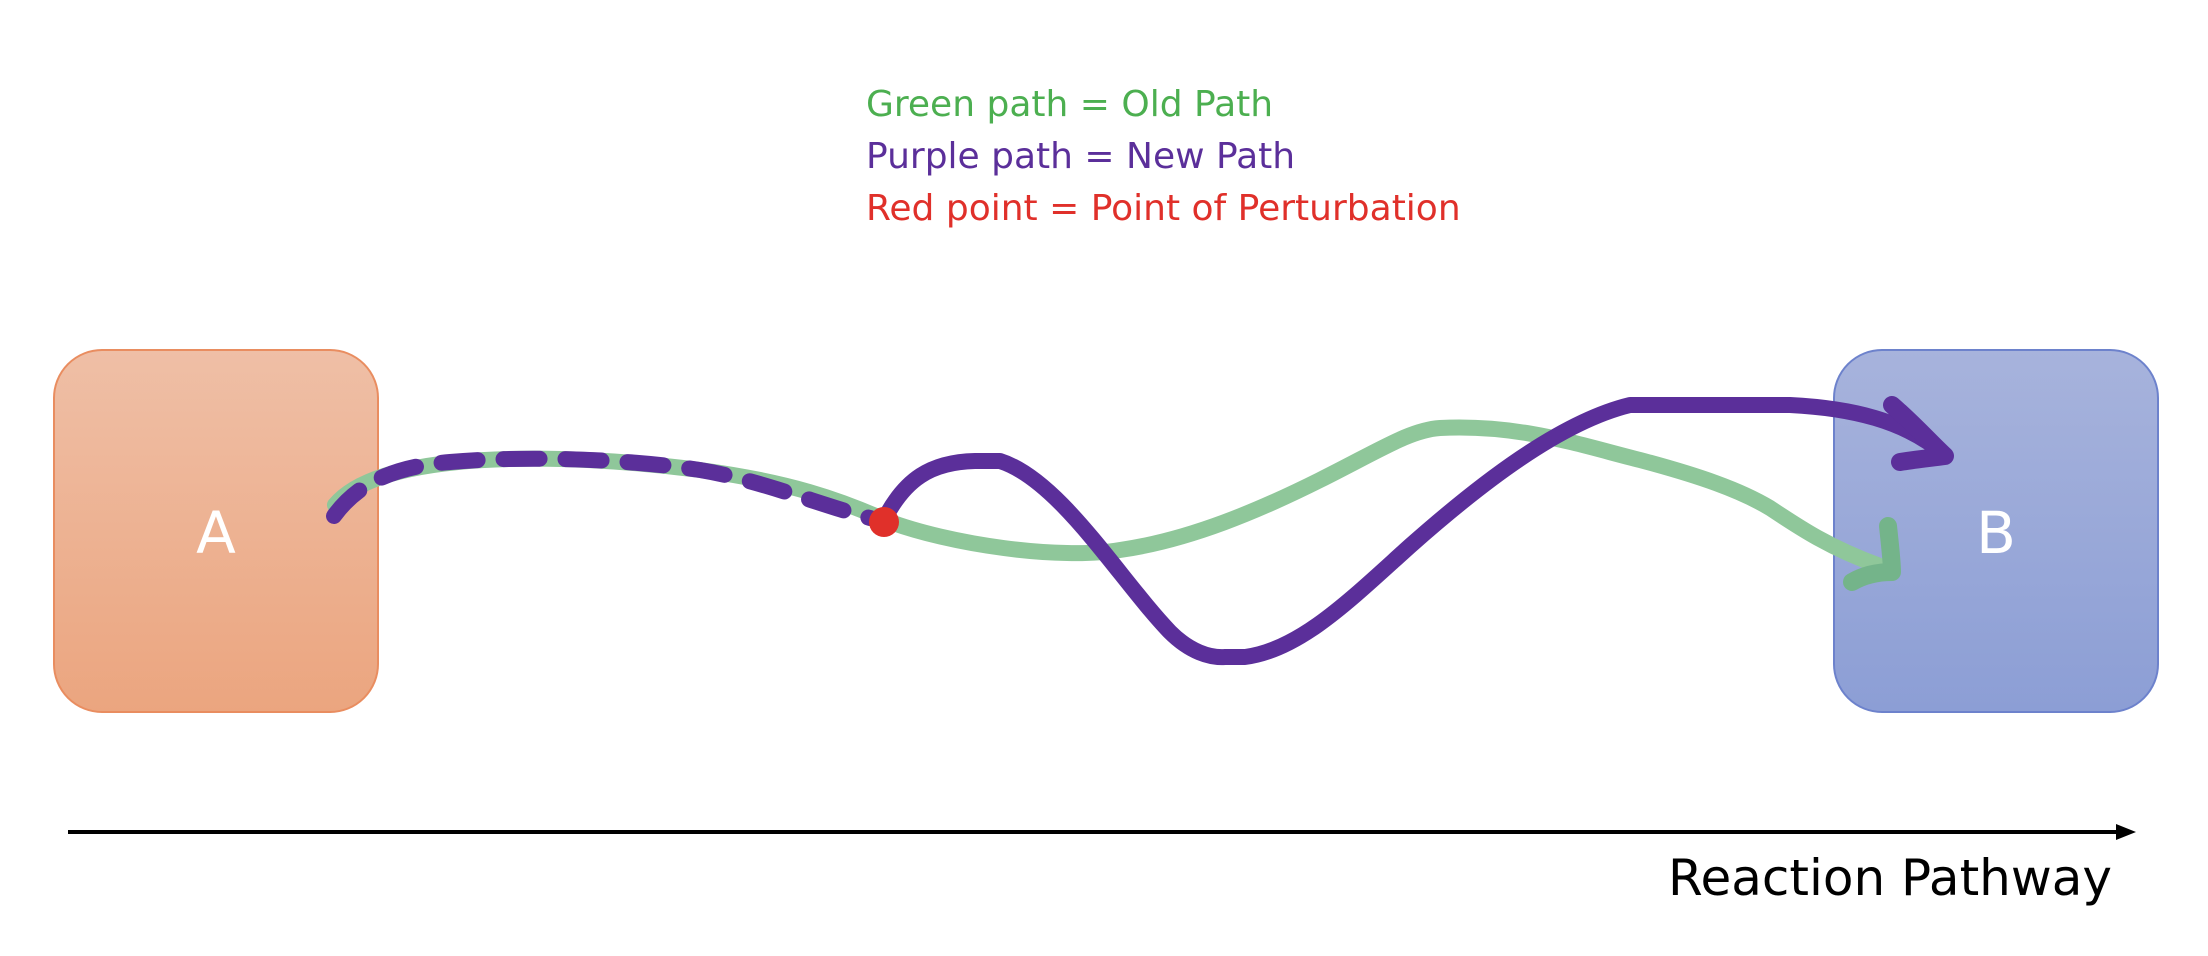 The width and height of the screenshot is (2208, 956). Describe the element at coordinates (1102, 865) in the screenshot. I see `reaction-pathway-axis: Reaction Pathway` at that location.